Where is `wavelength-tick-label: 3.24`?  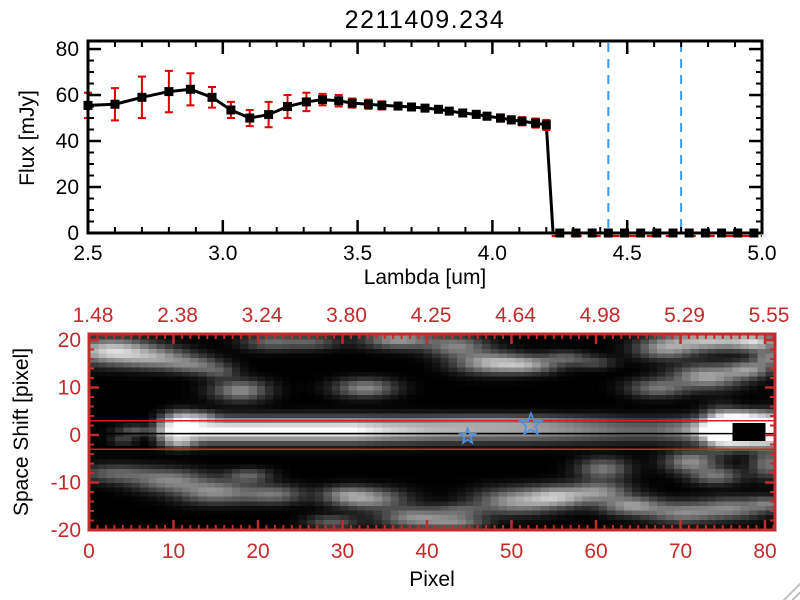
wavelength-tick-label: 3.24 is located at coordinates (262, 315).